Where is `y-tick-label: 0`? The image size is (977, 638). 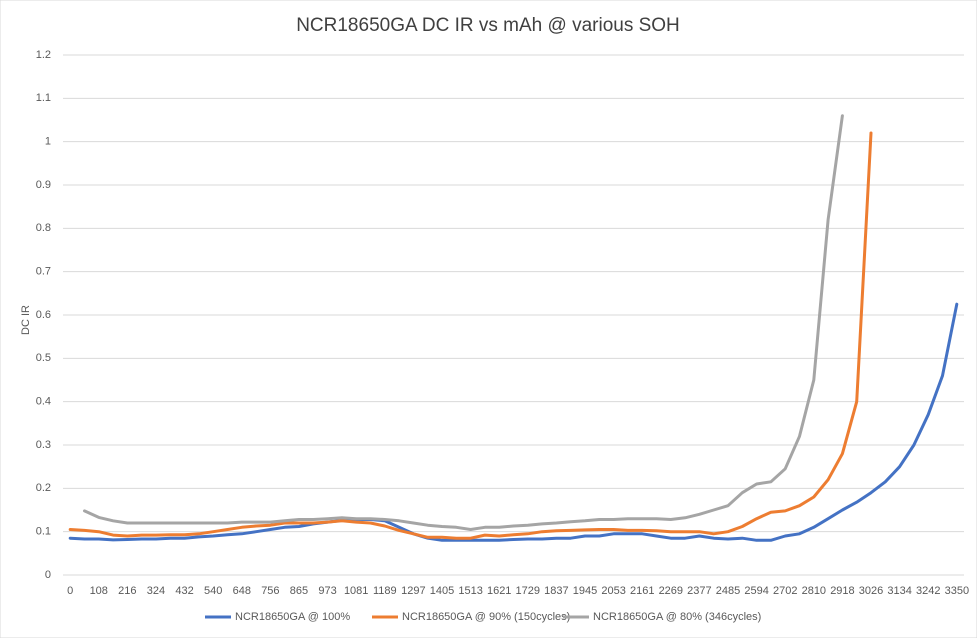 y-tick-label: 0 is located at coordinates (48, 575).